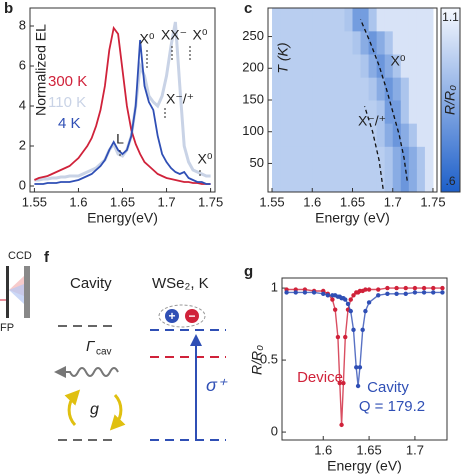 The width and height of the screenshot is (474, 474). What do you see at coordinates (392, 406) in the screenshot?
I see `annotation: Q = 179.2` at bounding box center [392, 406].